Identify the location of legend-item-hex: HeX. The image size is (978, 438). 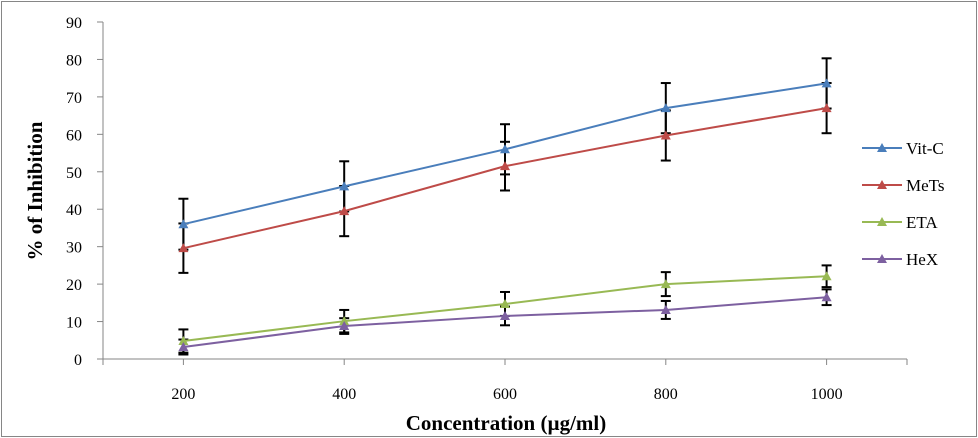
(900, 259).